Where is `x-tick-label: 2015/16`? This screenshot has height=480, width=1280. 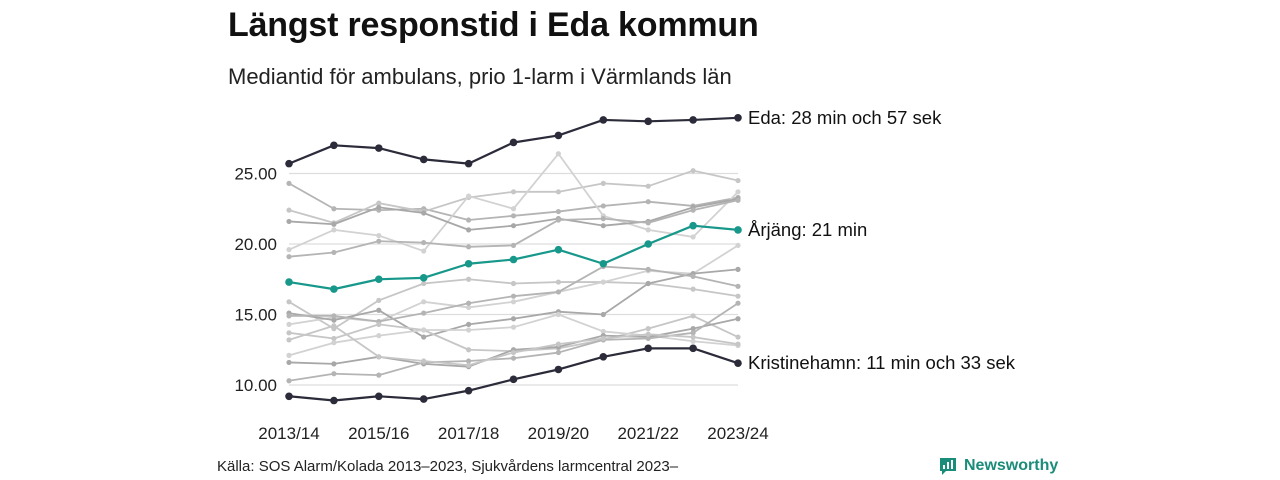
x-tick-label: 2015/16 is located at coordinates (378, 433).